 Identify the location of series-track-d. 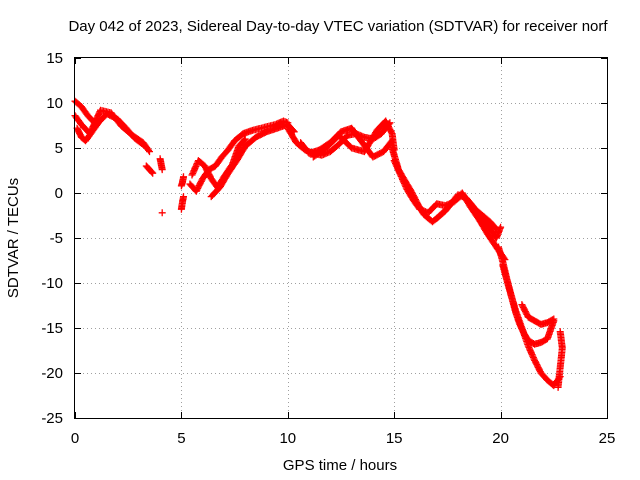
(149, 169).